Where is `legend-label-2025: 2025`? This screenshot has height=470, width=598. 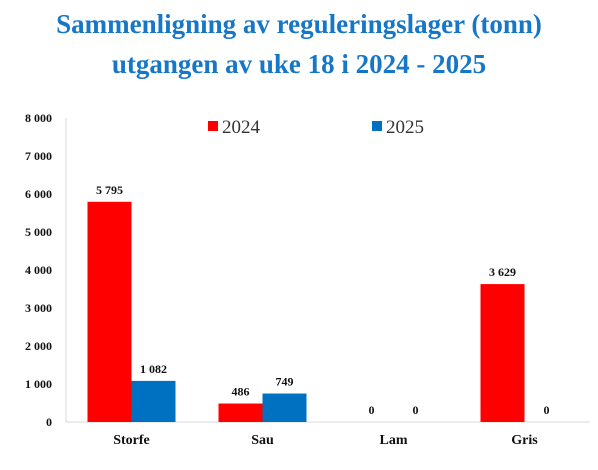 legend-label-2025: 2025 is located at coordinates (405, 127).